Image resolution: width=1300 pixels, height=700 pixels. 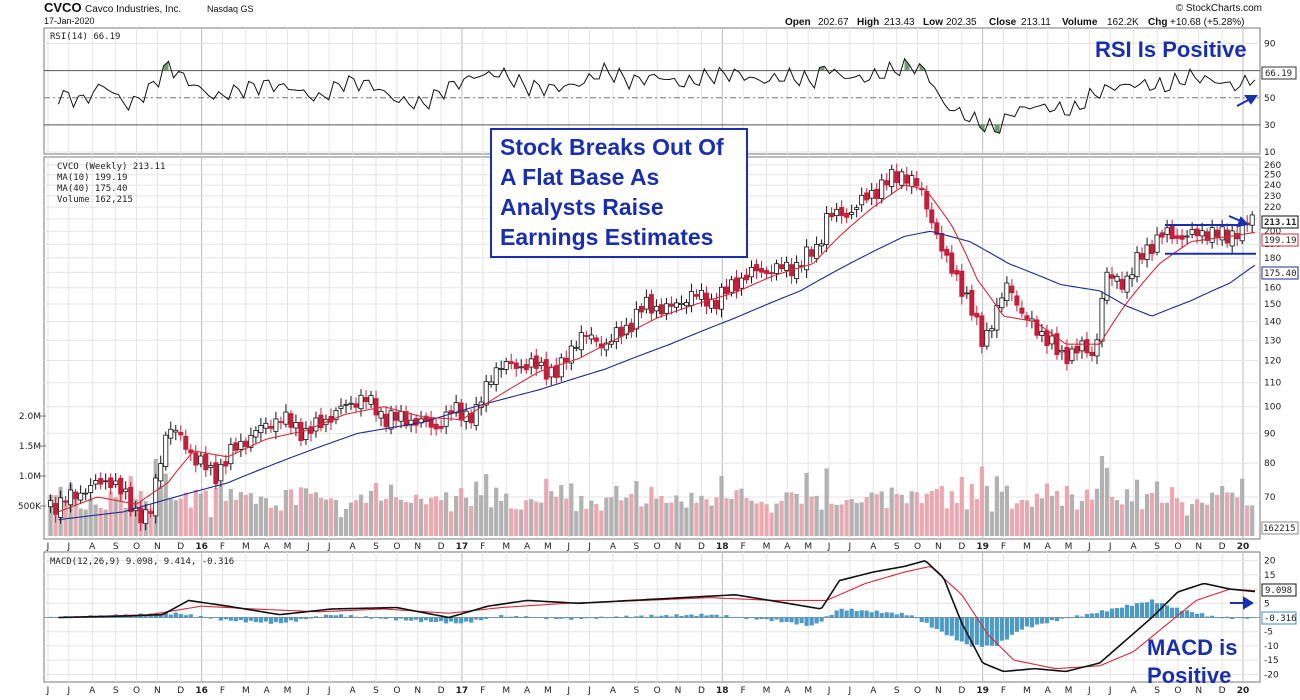 What do you see at coordinates (1272, 362) in the screenshot?
I see `price-tick-label: 120` at bounding box center [1272, 362].